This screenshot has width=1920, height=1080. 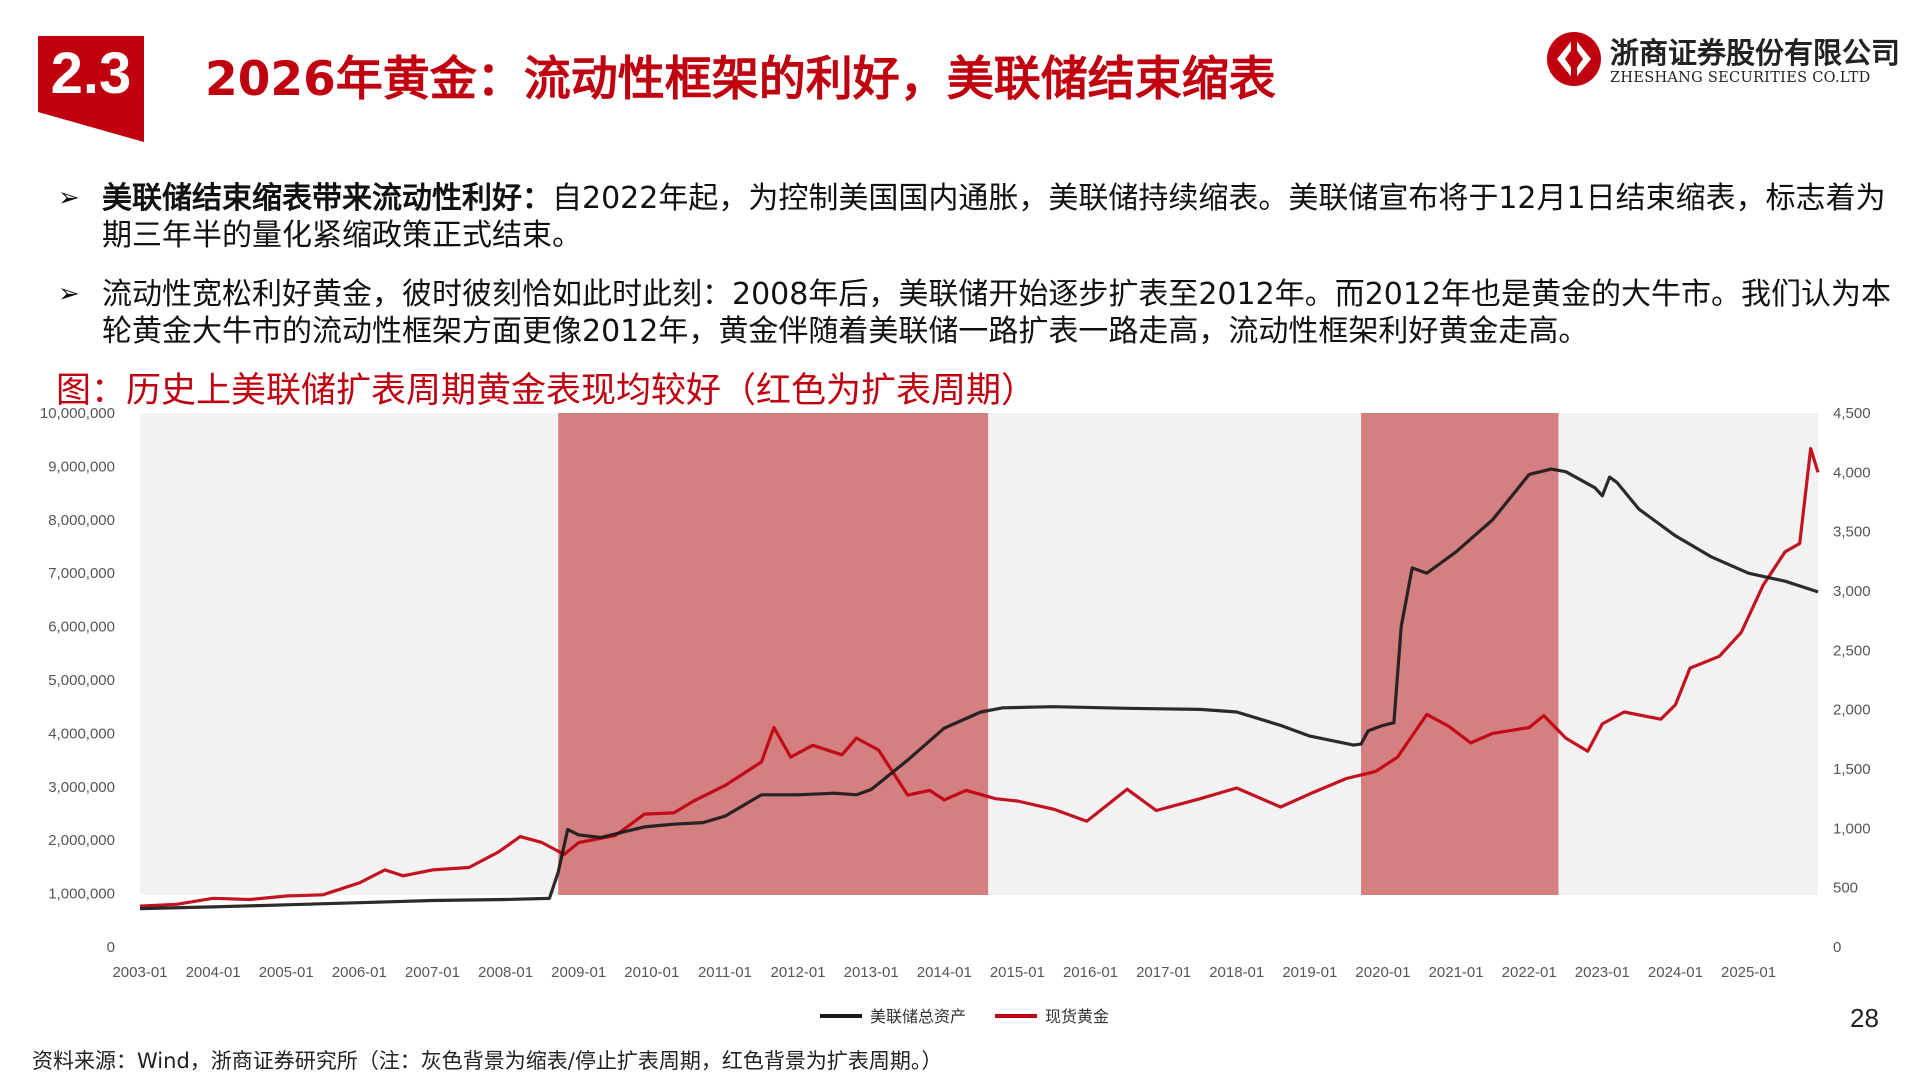 I want to click on x-tick-label: 2016-01, so click(x=1090, y=972).